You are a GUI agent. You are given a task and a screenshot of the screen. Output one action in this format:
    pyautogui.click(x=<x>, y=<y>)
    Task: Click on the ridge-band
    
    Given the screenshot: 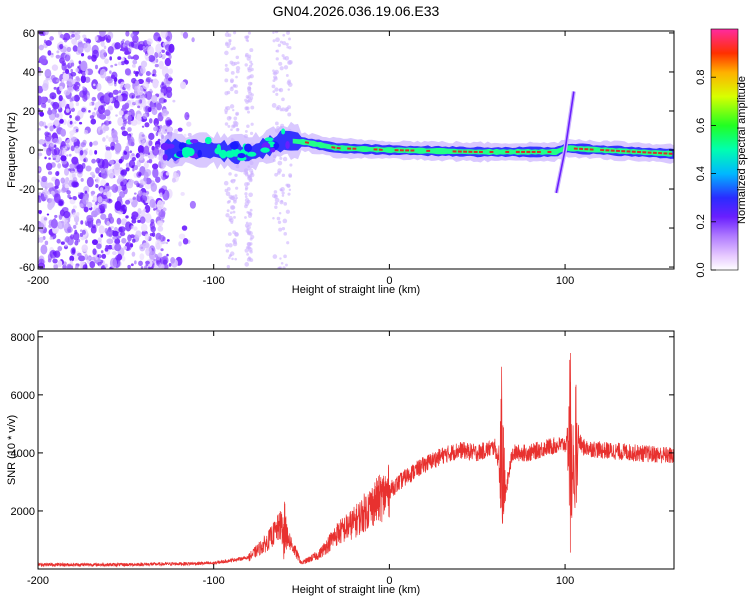 What is the action you would take?
    pyautogui.click(x=417, y=142)
    